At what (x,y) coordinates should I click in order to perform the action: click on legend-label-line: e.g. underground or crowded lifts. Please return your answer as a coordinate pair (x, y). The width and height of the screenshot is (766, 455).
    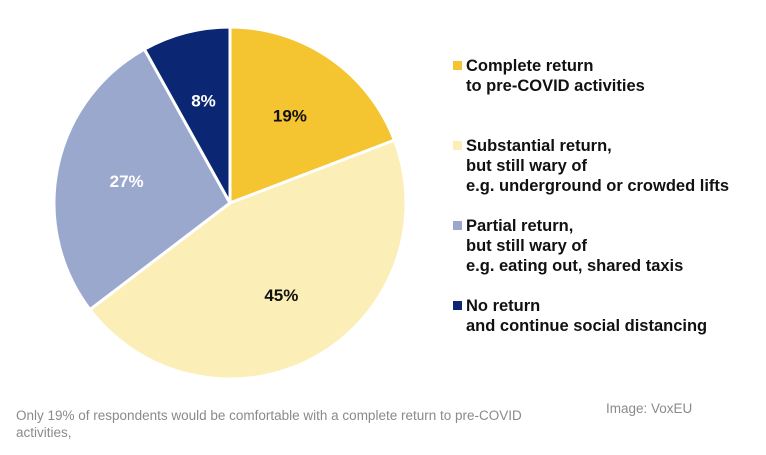
    Looking at the image, I should click on (598, 186).